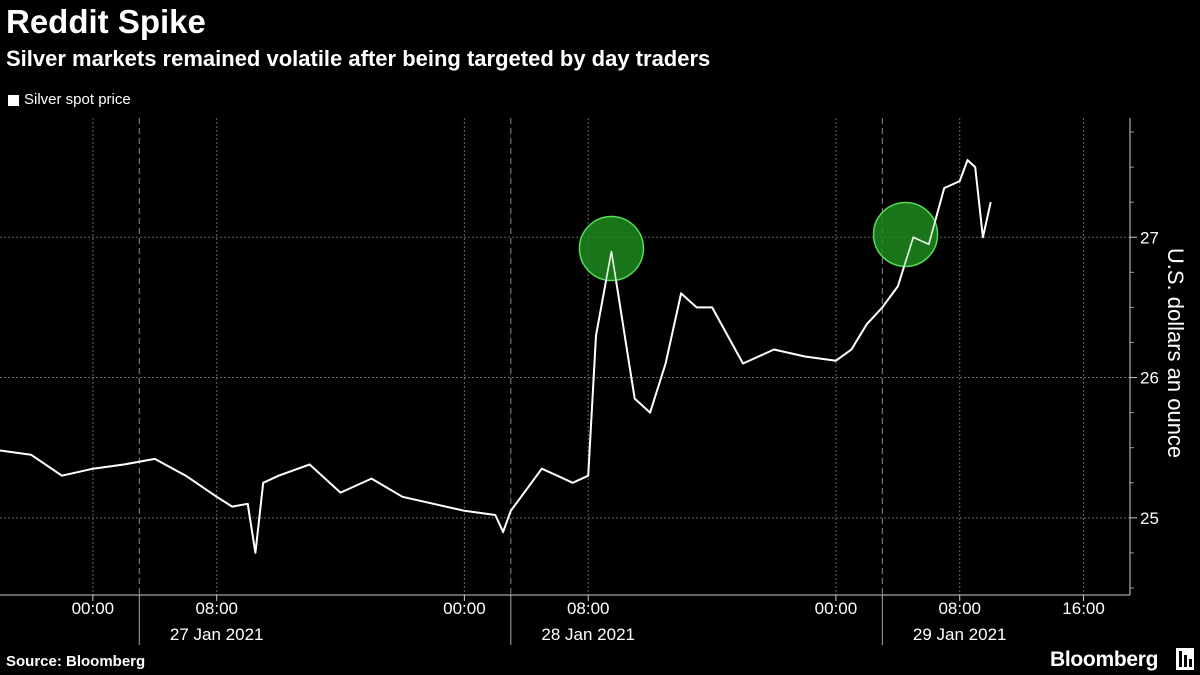 This screenshot has width=1200, height=675. I want to click on y-tick-label: 25, so click(1149, 518).